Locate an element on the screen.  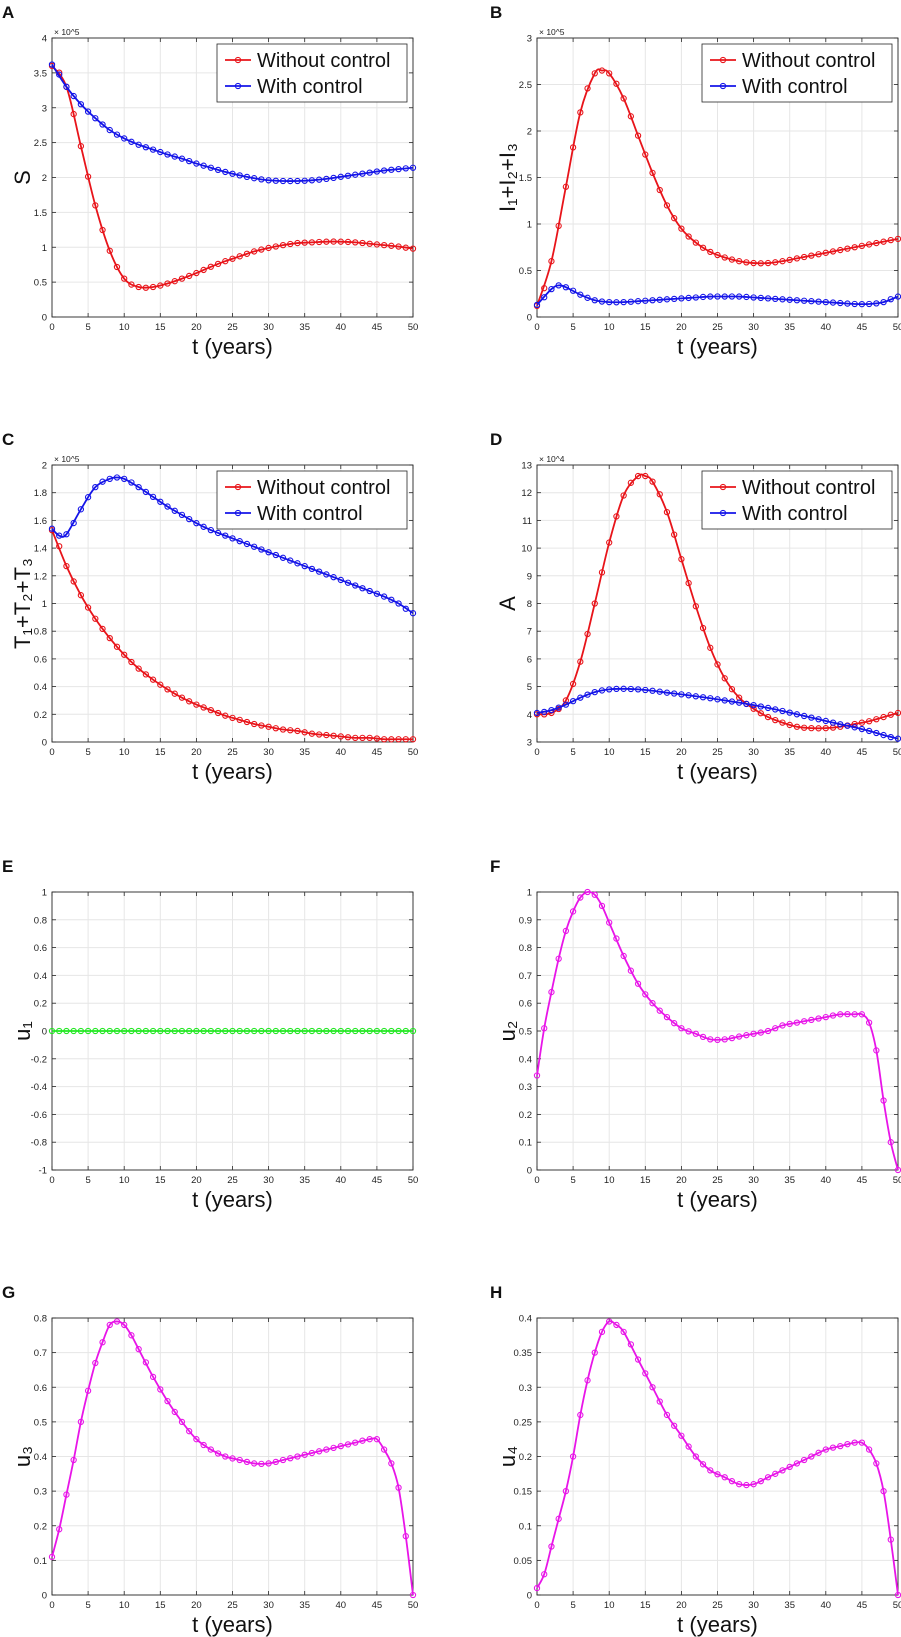
y-tick-label: 7 is located at coordinates (529, 632).